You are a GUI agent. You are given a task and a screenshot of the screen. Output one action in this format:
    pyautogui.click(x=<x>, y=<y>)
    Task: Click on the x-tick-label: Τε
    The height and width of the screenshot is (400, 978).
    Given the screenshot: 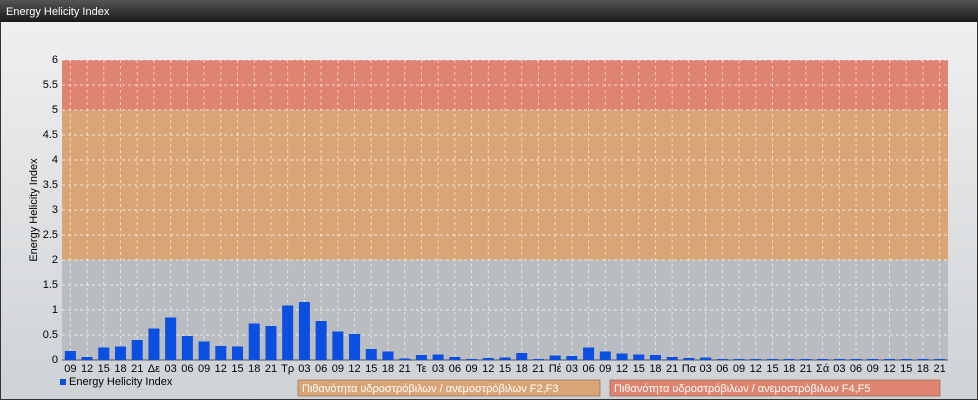 What is the action you would take?
    pyautogui.click(x=421, y=369)
    